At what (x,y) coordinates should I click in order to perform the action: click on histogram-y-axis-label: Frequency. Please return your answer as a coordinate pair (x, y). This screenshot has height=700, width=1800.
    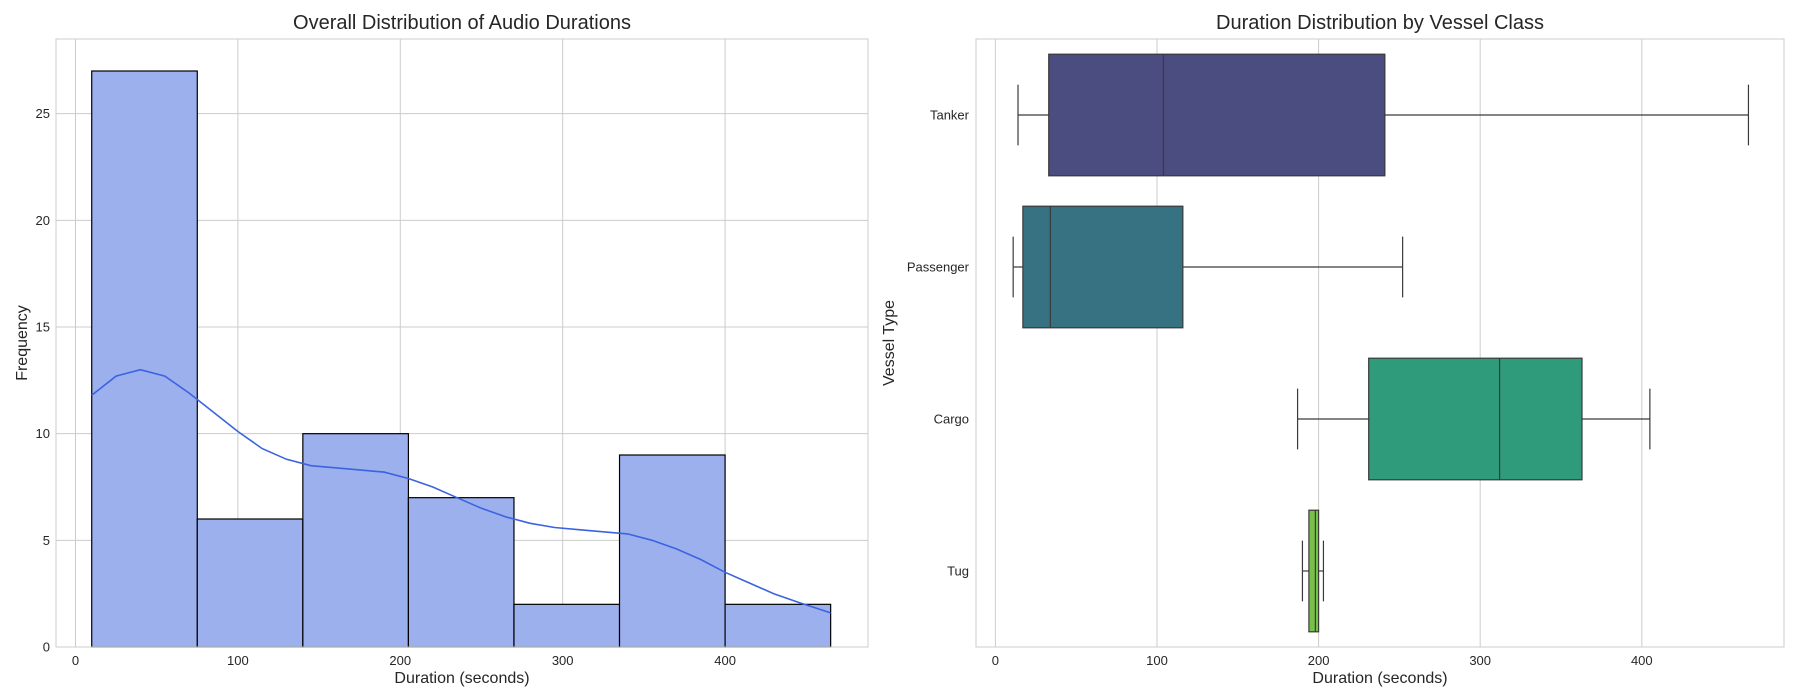
    Looking at the image, I should click on (22, 343).